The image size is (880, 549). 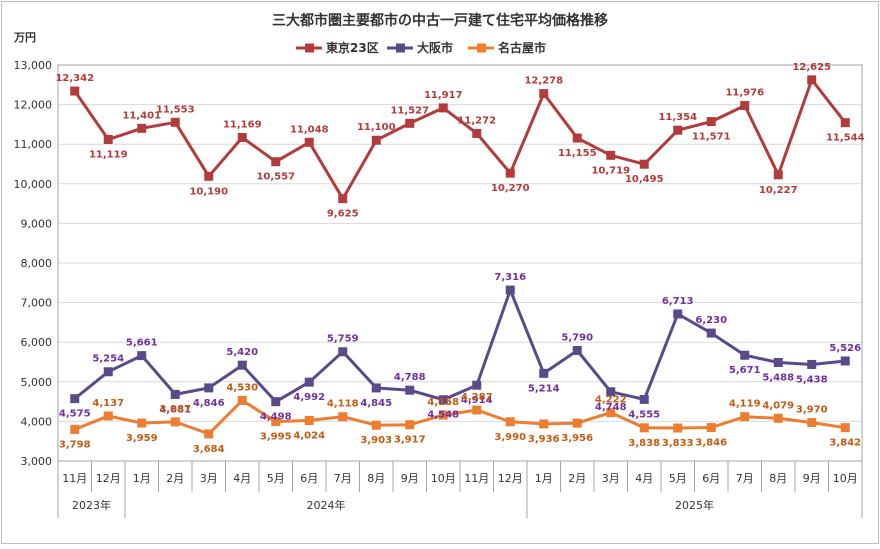 I want to click on y-tick-label: 11,000, so click(x=33, y=144).